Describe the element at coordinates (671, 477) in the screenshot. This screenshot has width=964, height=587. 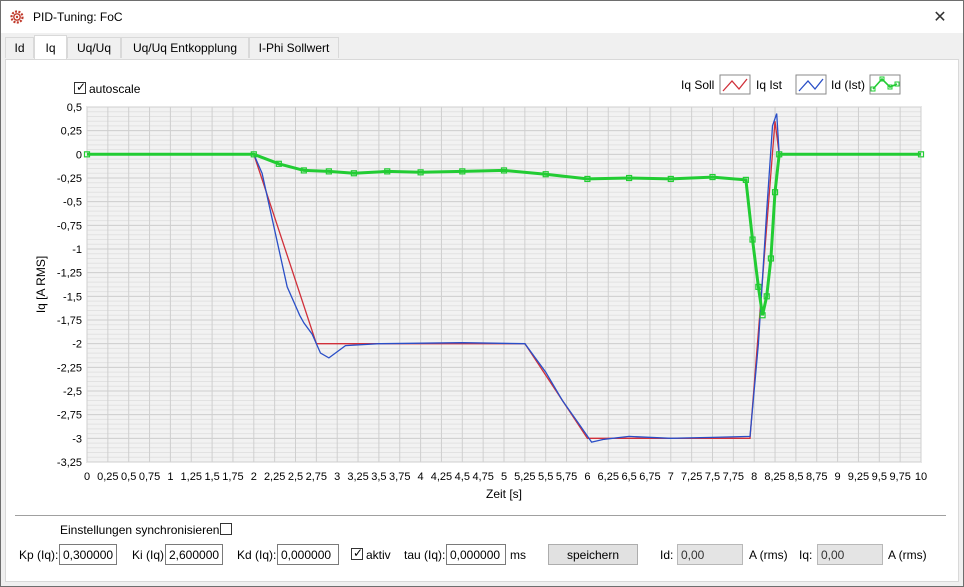
I see `x-tick-label: 7` at that location.